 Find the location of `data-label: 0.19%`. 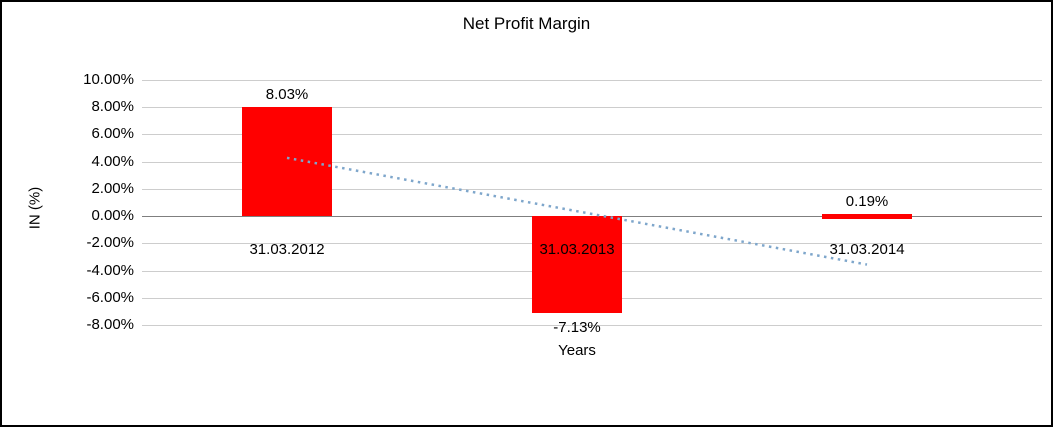

data-label: 0.19% is located at coordinates (867, 201).